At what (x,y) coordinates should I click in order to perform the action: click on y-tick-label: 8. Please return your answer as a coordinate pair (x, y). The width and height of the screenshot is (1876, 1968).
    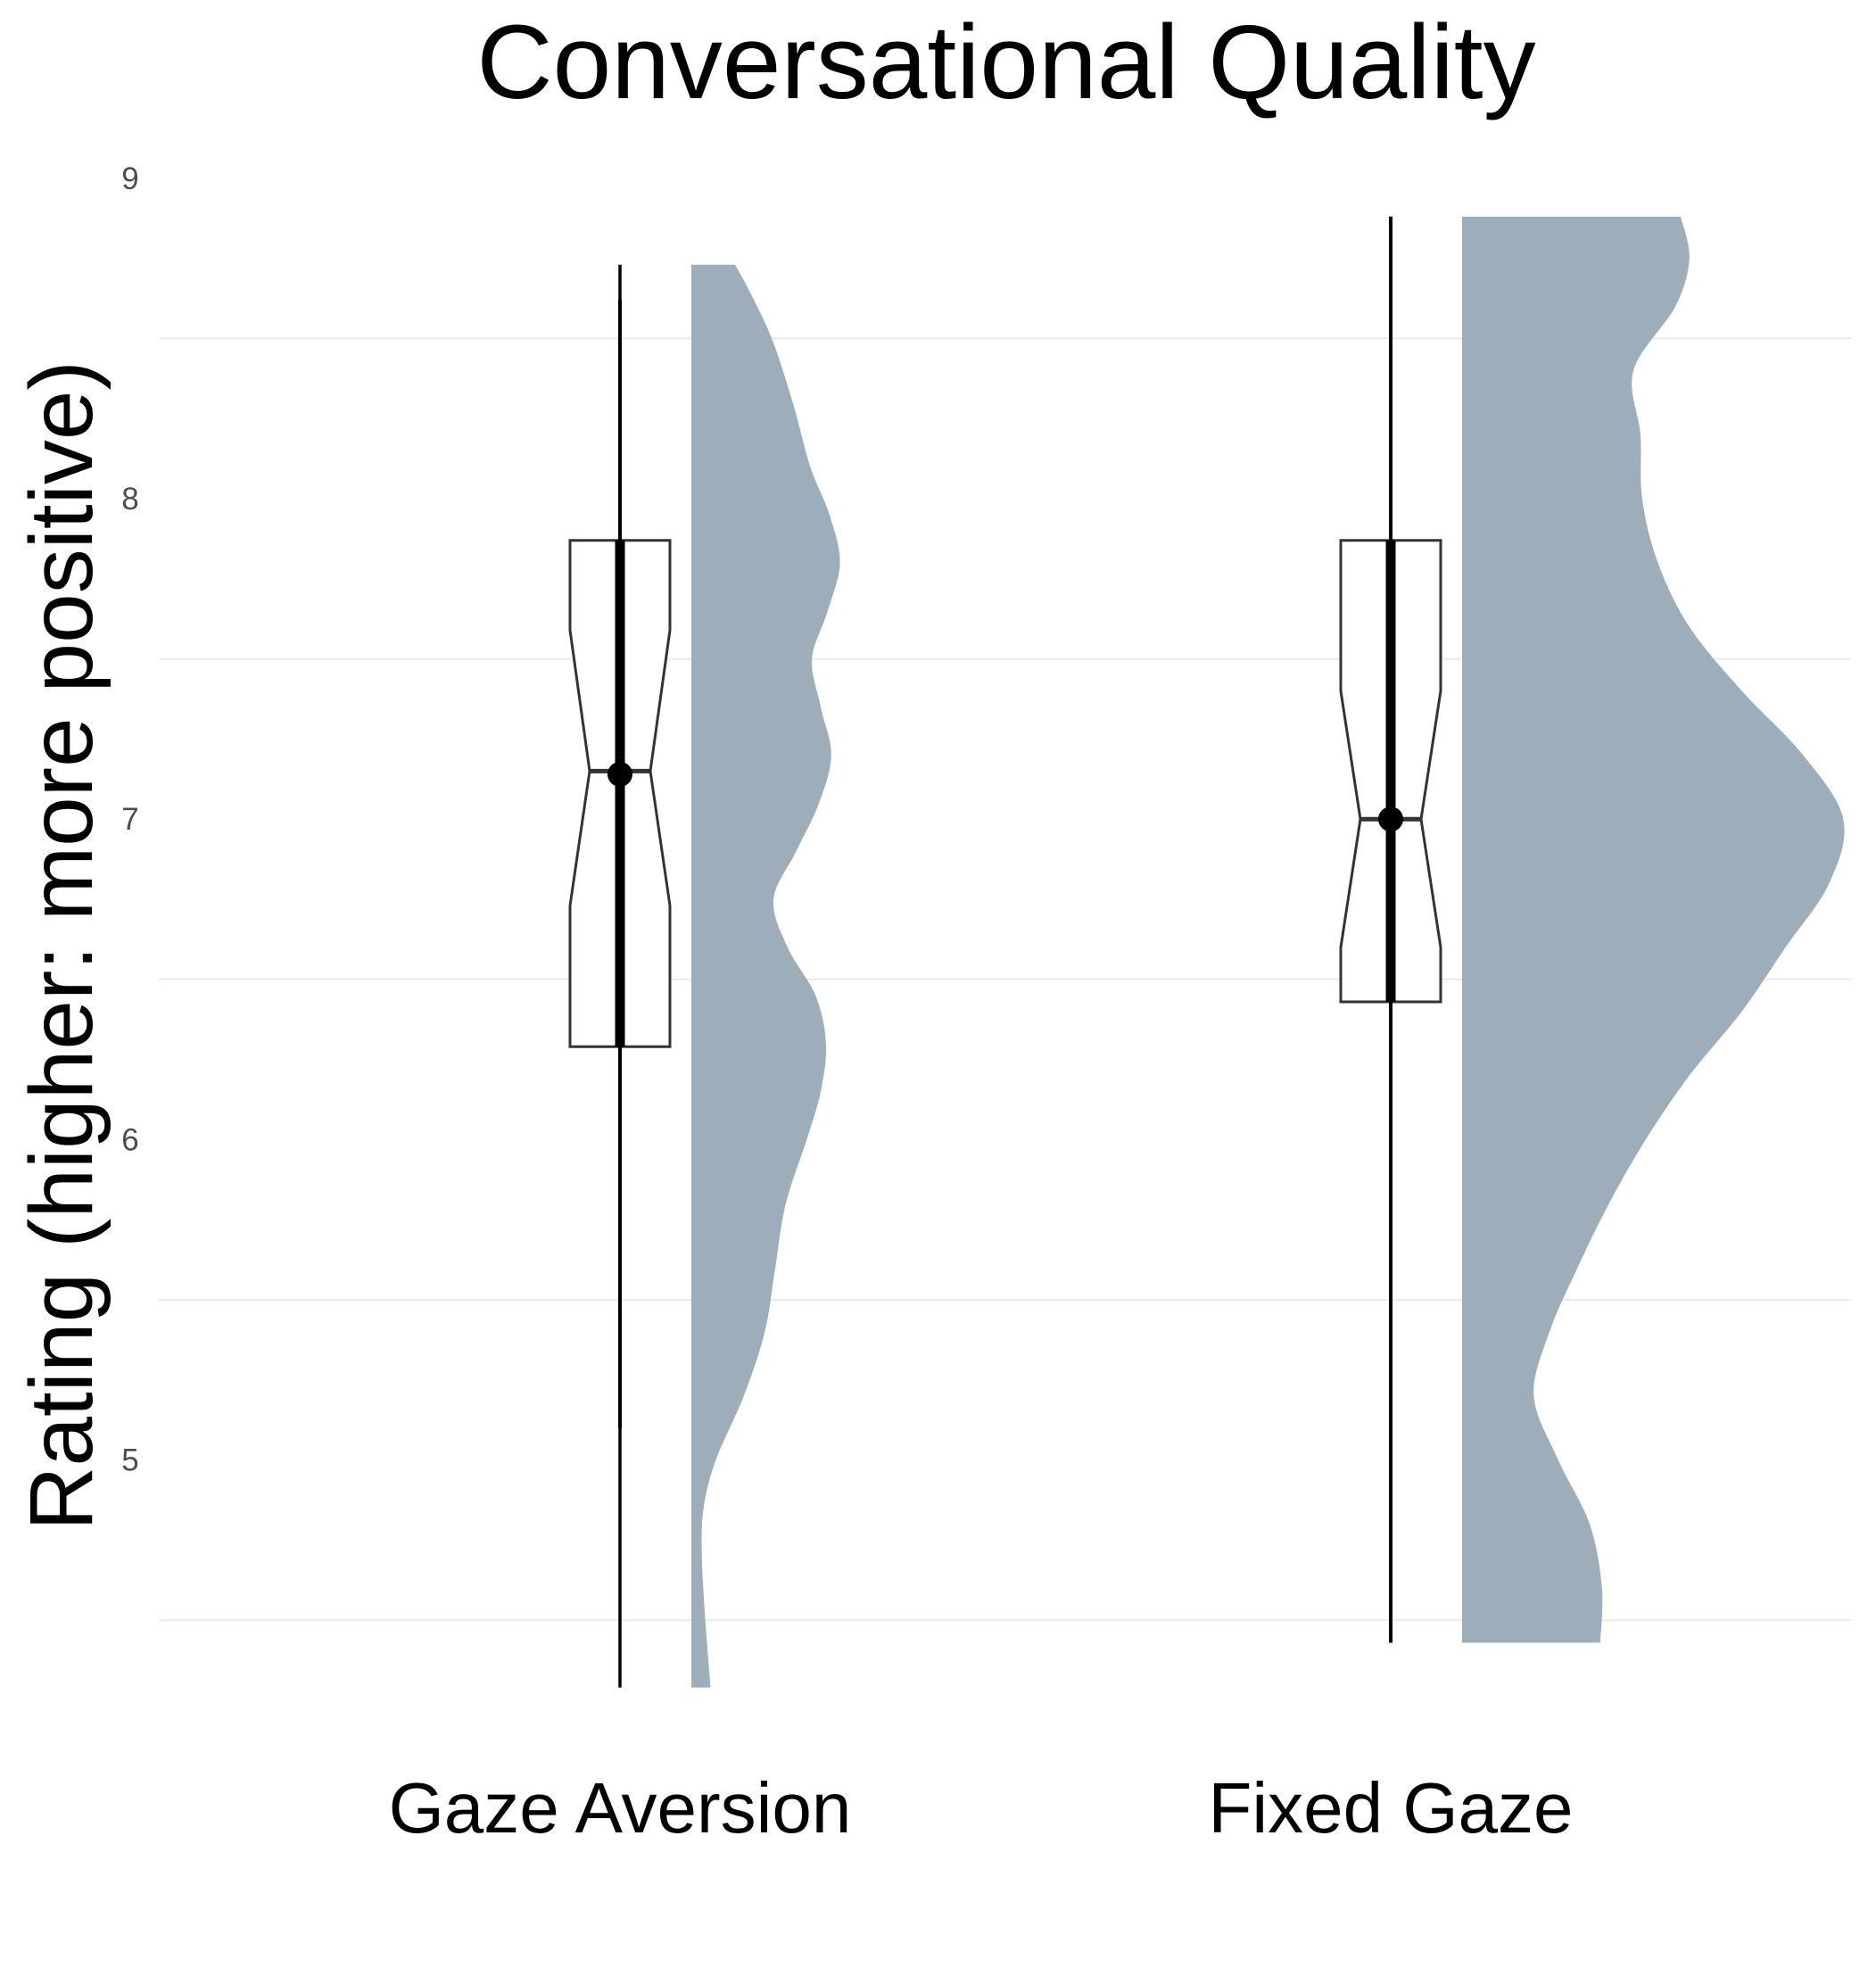
    Looking at the image, I should click on (130, 499).